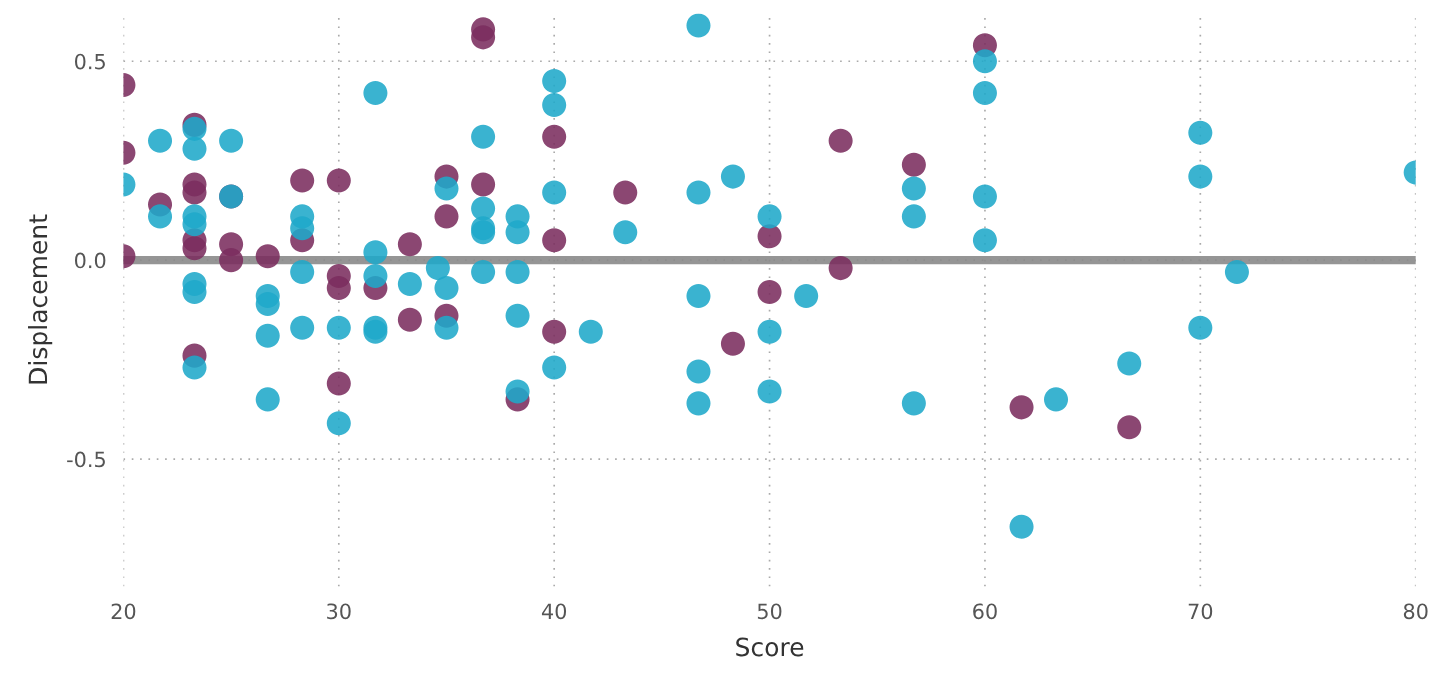  I want to click on x-axis-title: Score, so click(770, 647).